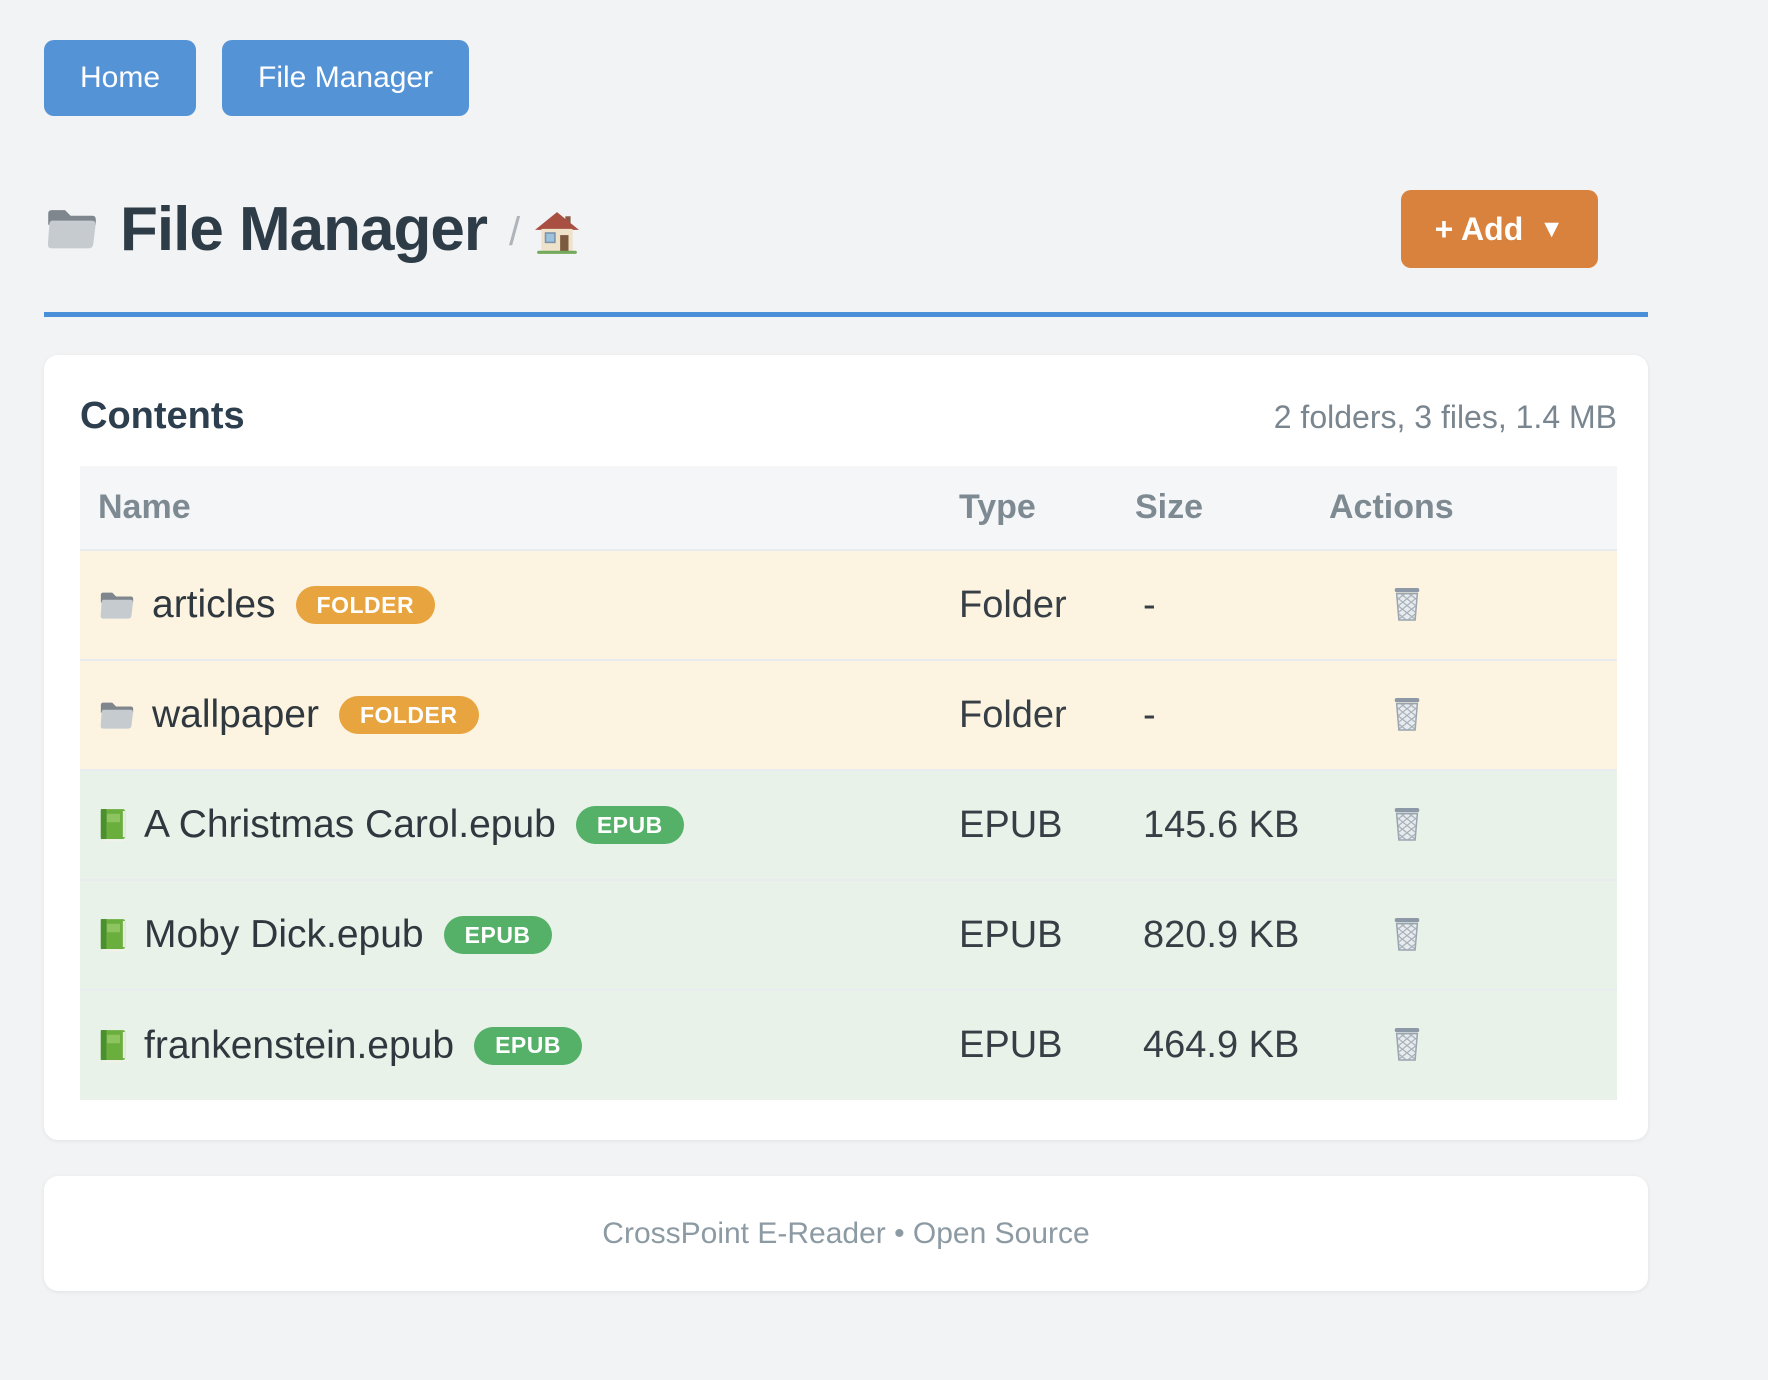  I want to click on contents-heading: Contents, so click(162, 416).